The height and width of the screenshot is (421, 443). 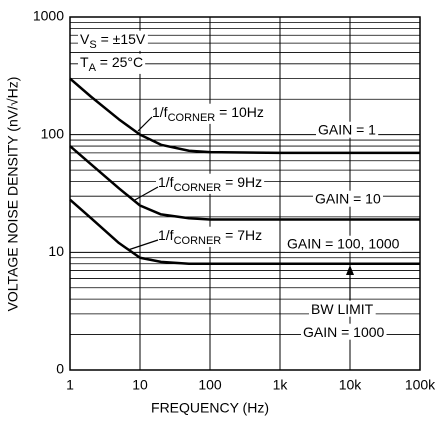 I want to click on series-label-text: GAIN = 1, so click(x=347, y=130).